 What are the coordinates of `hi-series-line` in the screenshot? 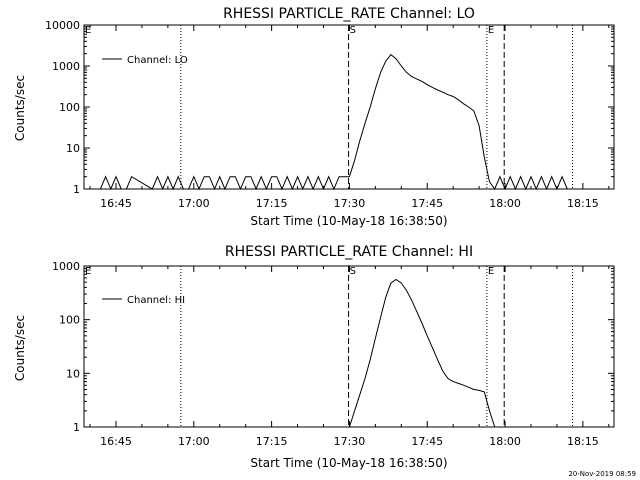 It's located at (422, 353).